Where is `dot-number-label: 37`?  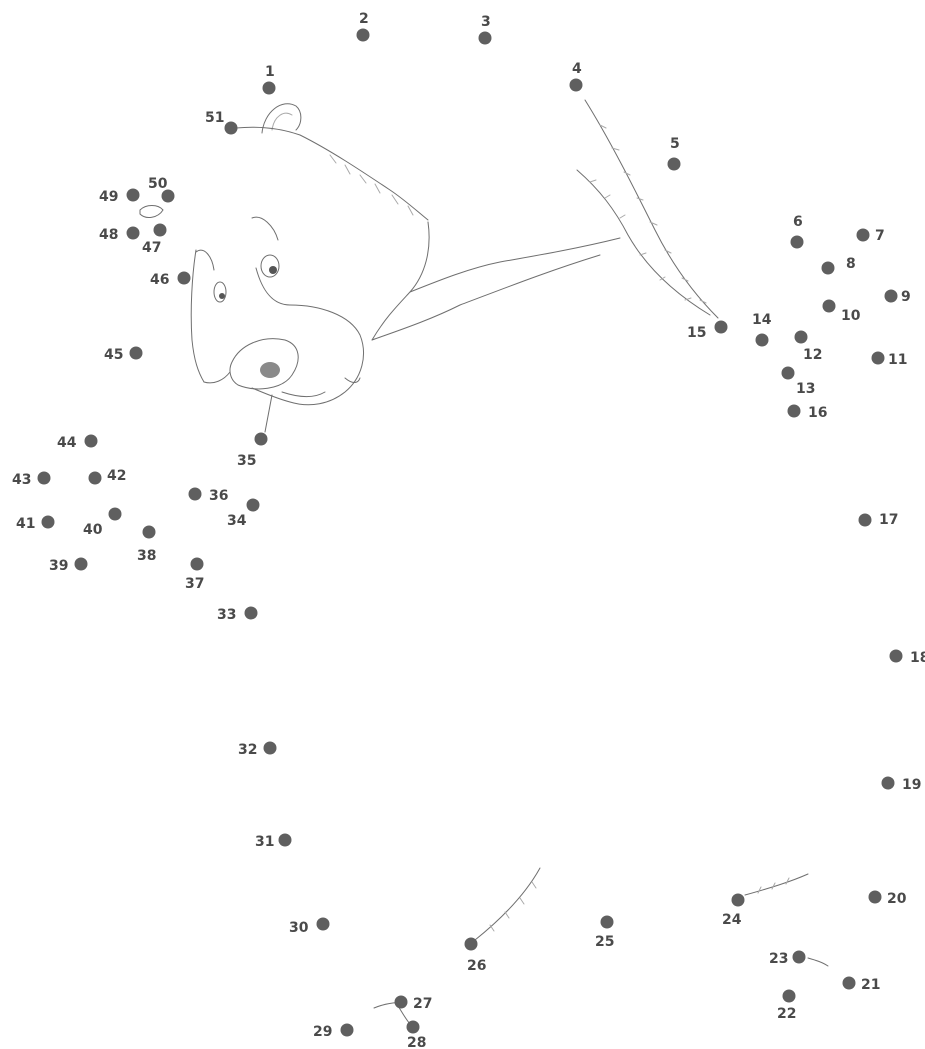 dot-number-label: 37 is located at coordinates (194, 584).